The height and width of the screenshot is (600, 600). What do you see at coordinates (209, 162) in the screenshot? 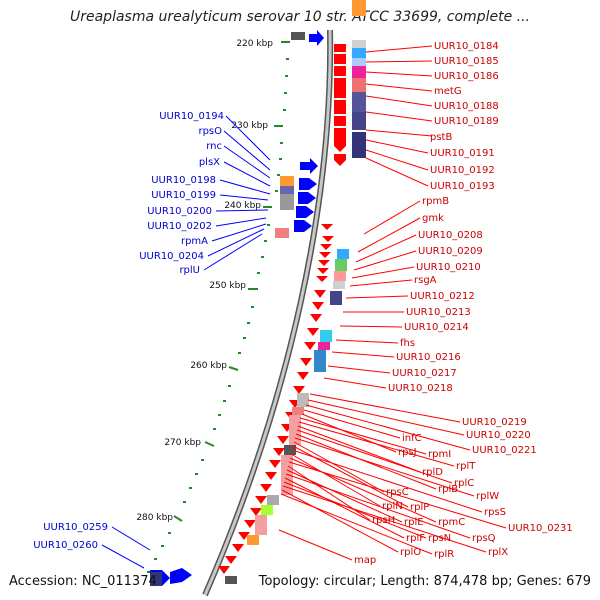
I see `gene-label: plsX` at bounding box center [209, 162].